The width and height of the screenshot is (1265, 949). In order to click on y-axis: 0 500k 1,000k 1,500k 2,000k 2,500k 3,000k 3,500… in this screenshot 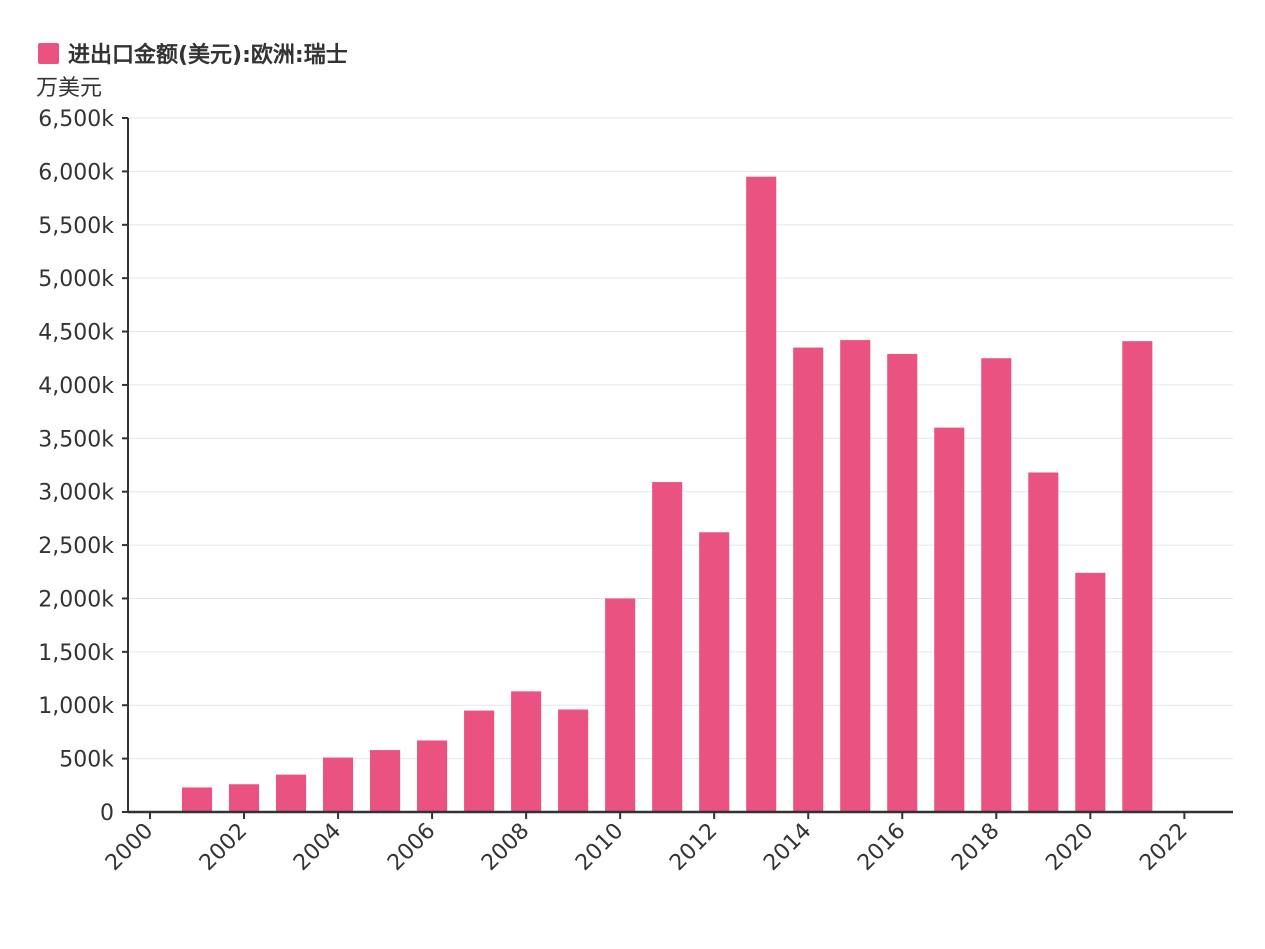, I will do `click(83, 466)`.